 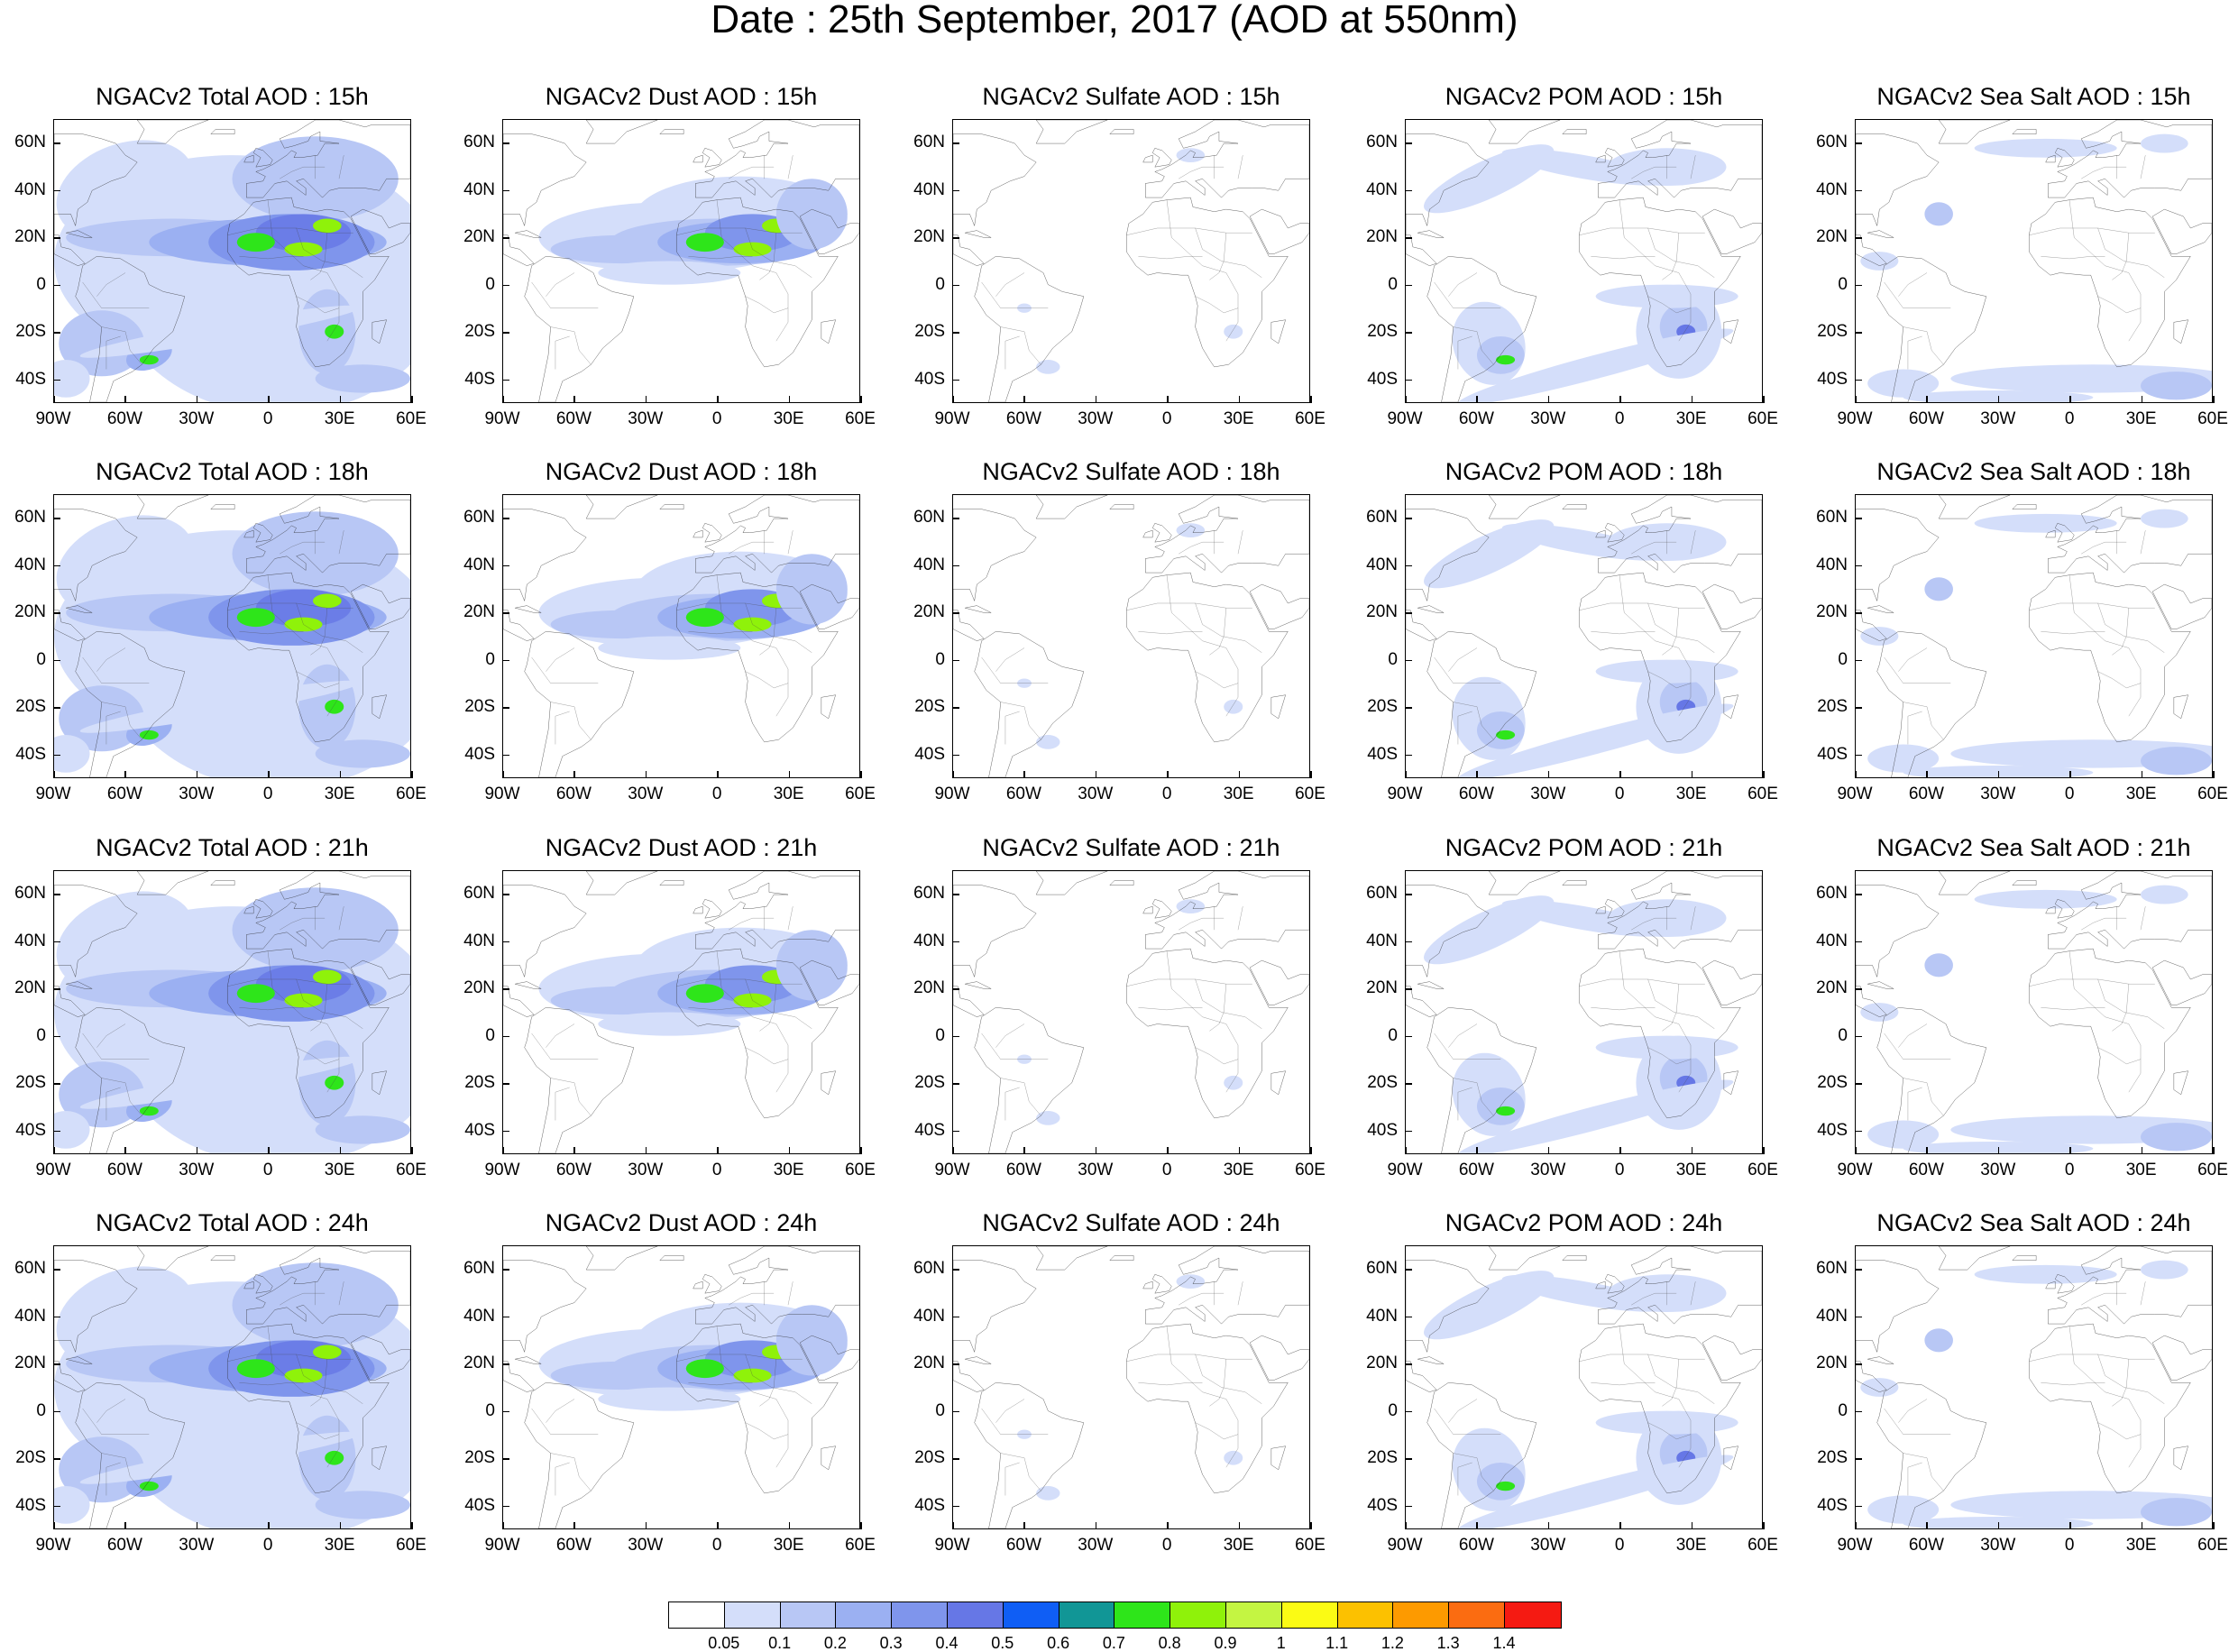 I want to click on seasalt-aod-map, so click(x=2034, y=1012).